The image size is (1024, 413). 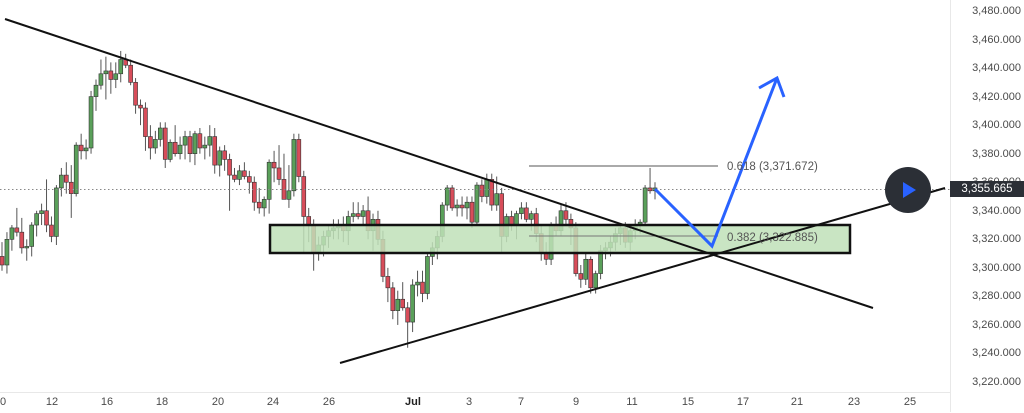 What do you see at coordinates (475, 402) in the screenshot?
I see `time-axis: 0 12 16 18 20 24 26 Jul 3 7 9 11 15 17 21 23 25` at bounding box center [475, 402].